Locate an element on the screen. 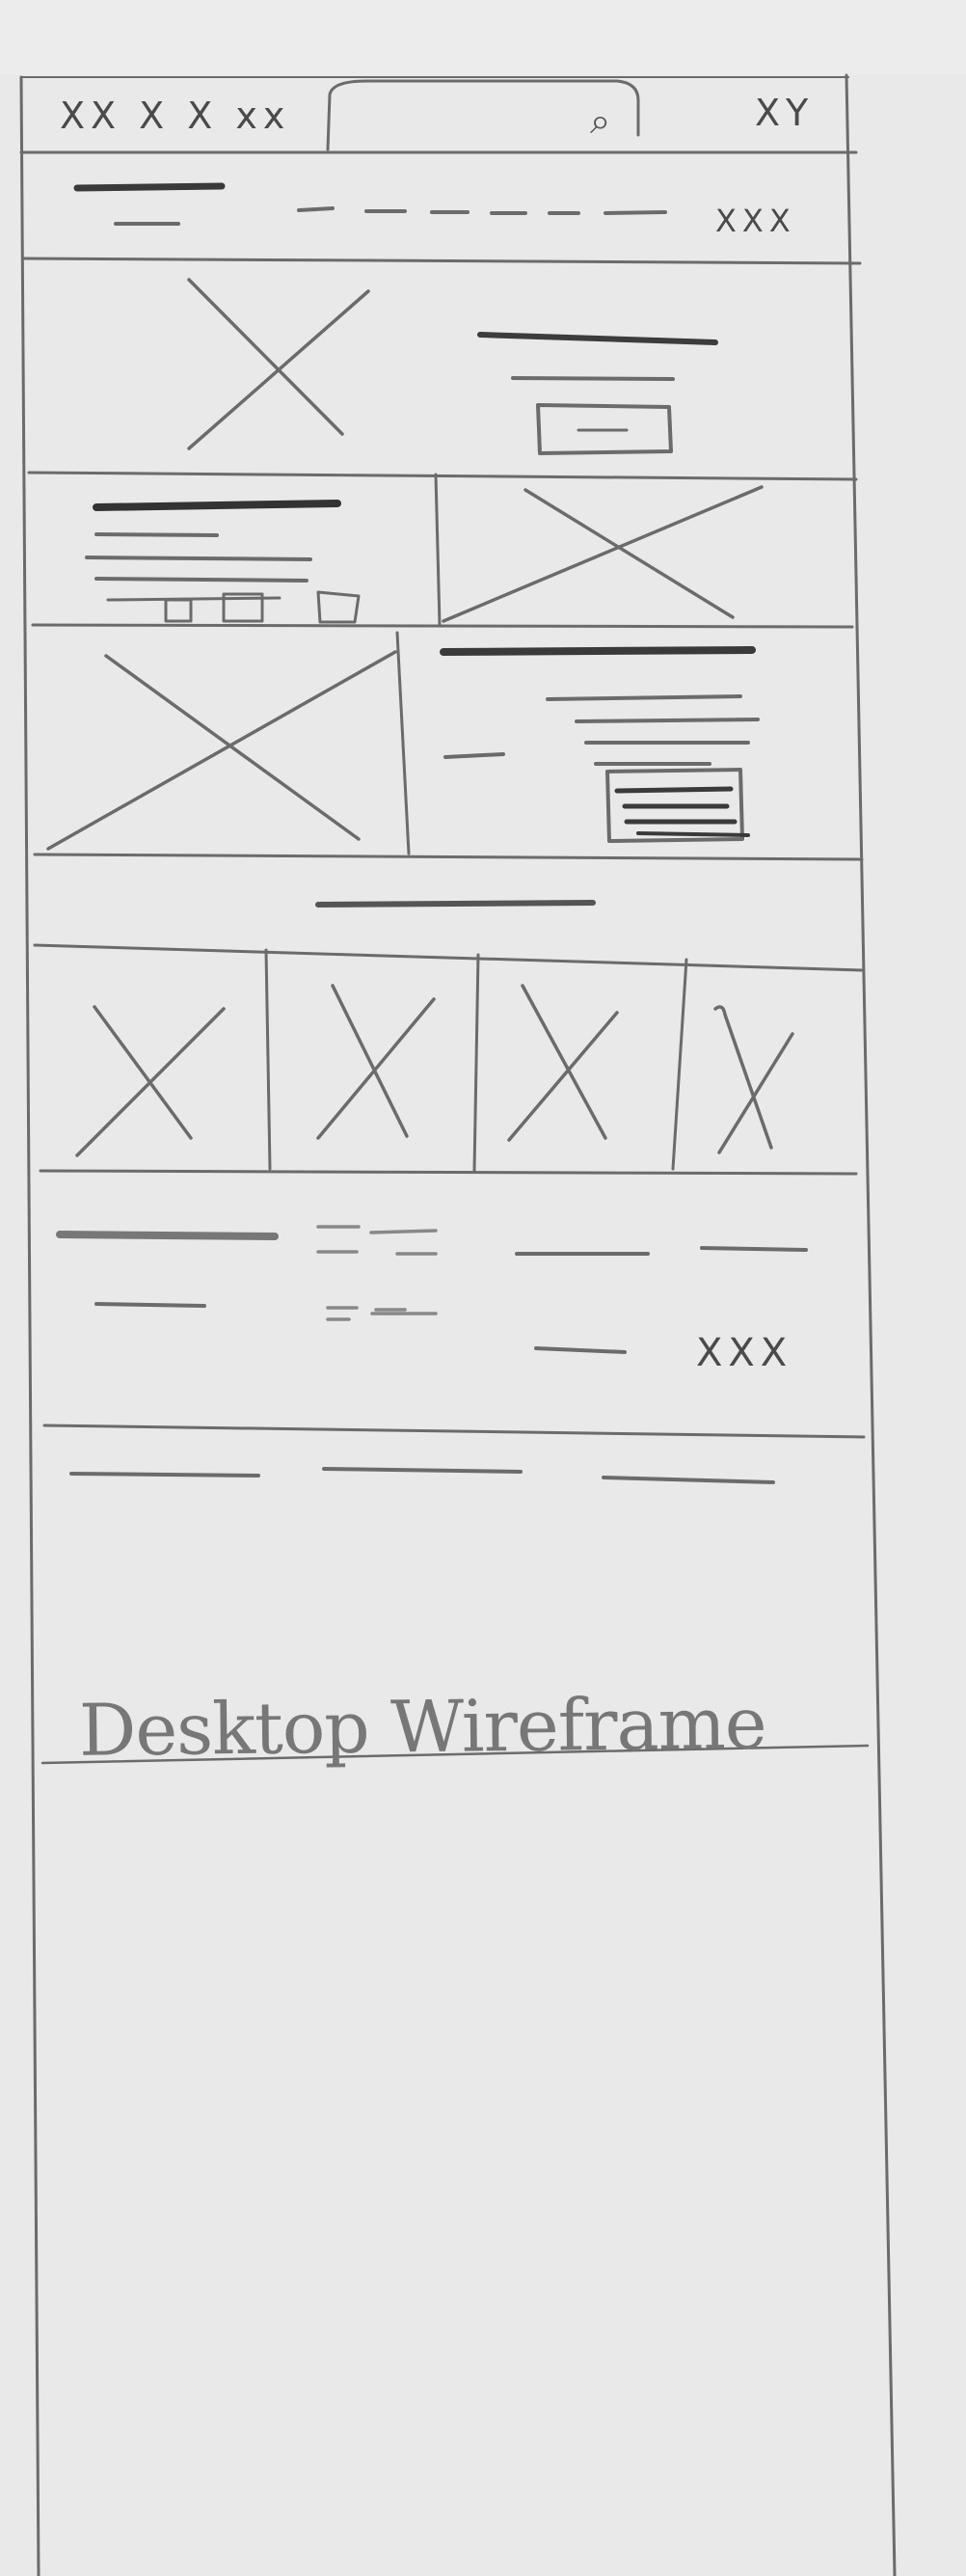 This screenshot has width=966, height=2576. topbar-left-marks: XX X X xx is located at coordinates (176, 116).